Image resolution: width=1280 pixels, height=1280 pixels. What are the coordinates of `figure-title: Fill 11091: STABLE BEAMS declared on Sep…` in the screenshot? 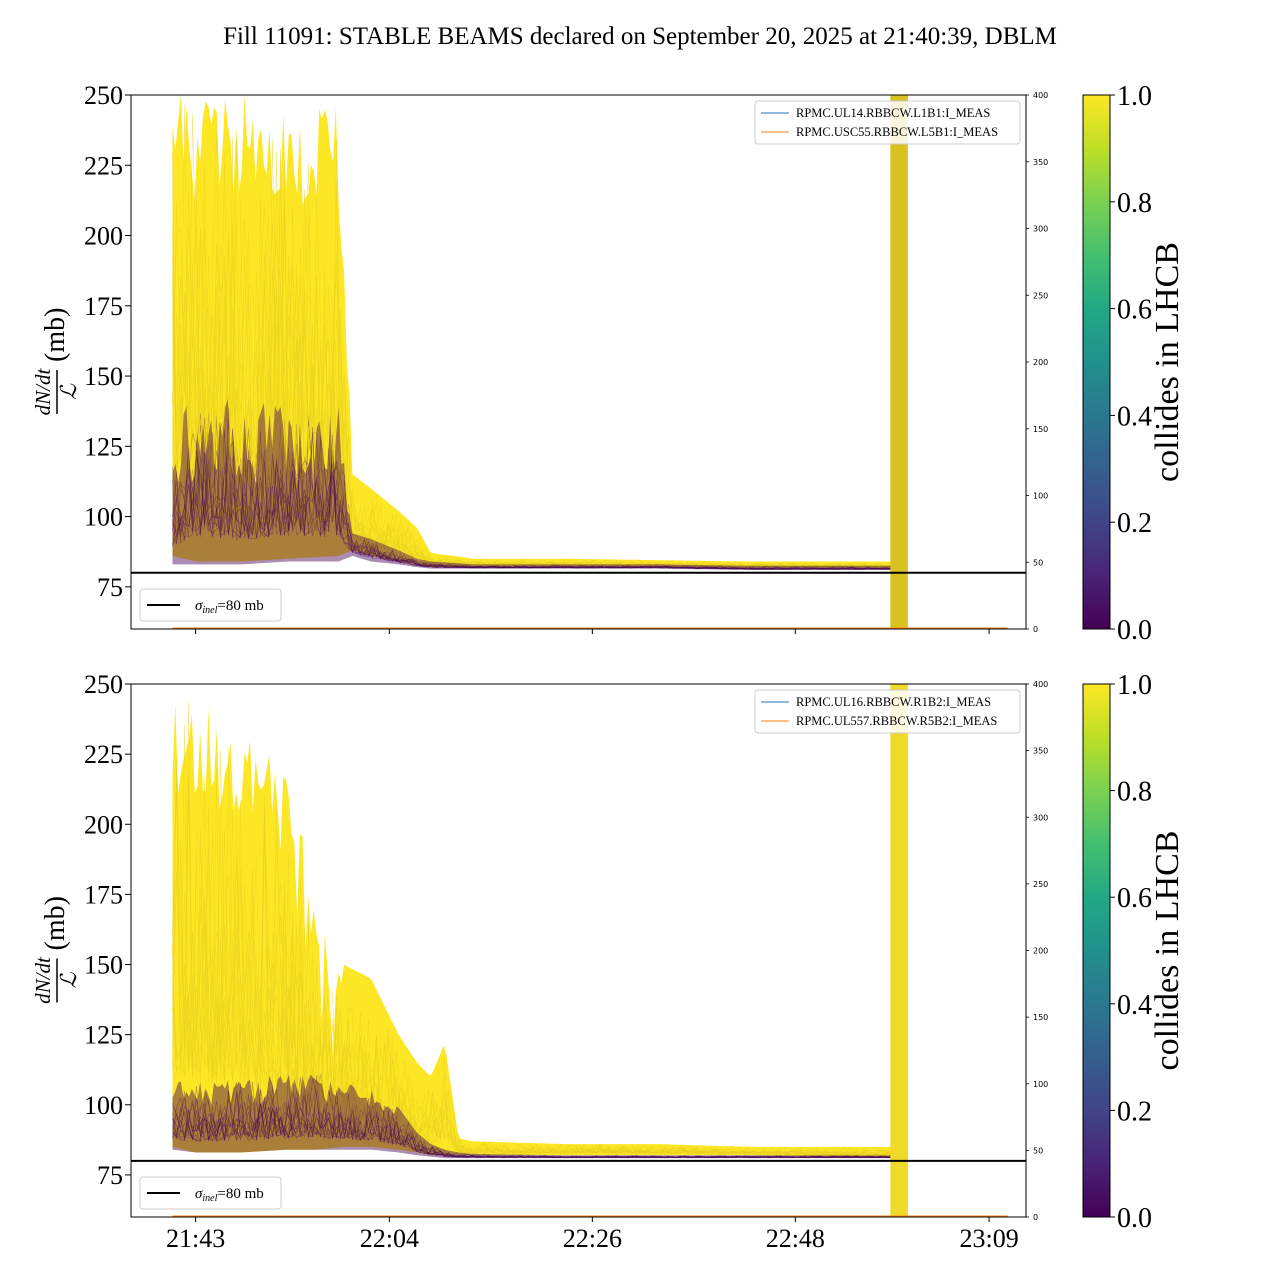 It's located at (640, 36).